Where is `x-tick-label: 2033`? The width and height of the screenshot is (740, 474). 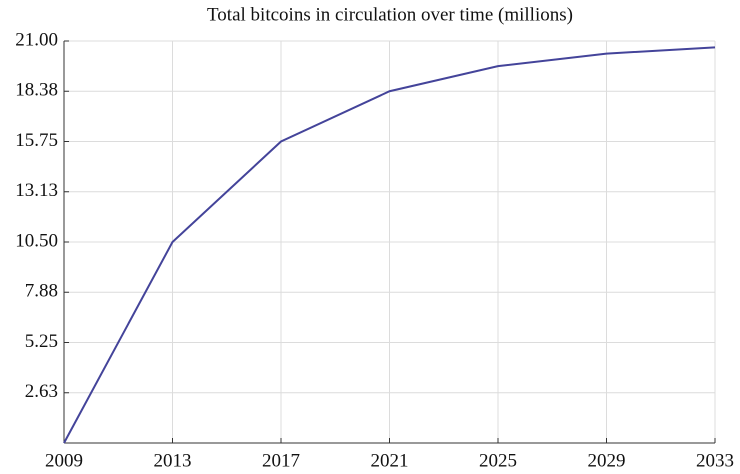 x-tick-label: 2033 is located at coordinates (715, 460).